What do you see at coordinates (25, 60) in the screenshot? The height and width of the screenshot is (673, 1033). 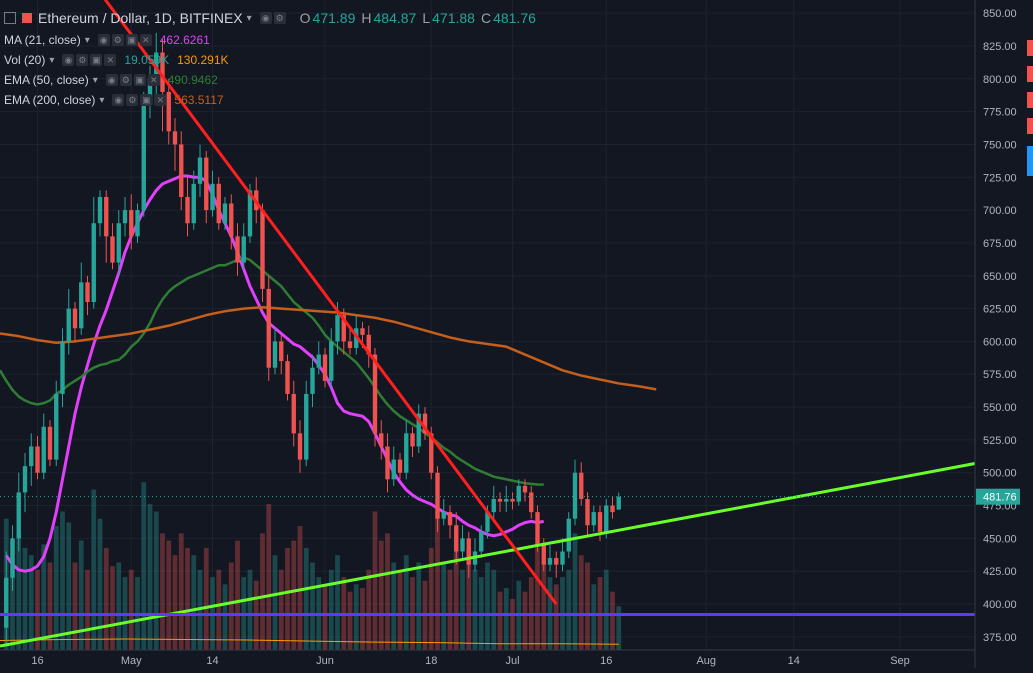 I see `indicator-name: Vol (20)` at bounding box center [25, 60].